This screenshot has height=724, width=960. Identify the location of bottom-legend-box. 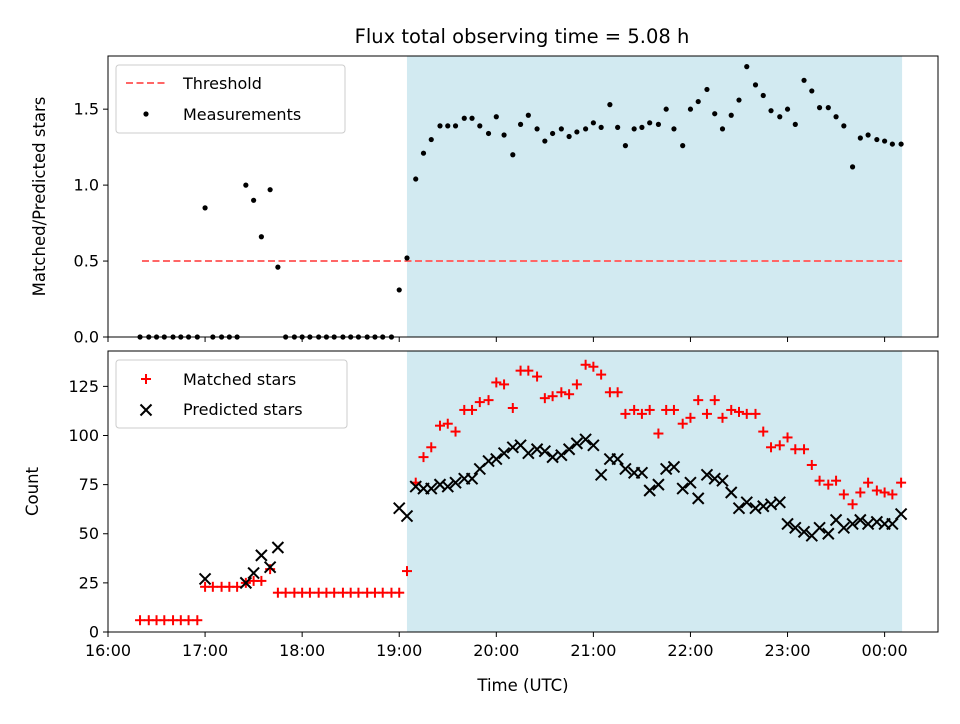
(231, 394).